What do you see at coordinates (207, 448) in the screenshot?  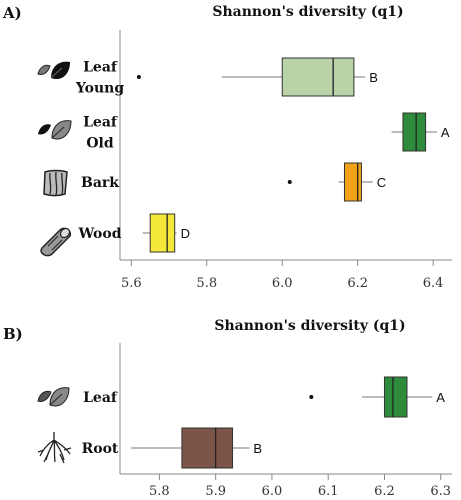 I see `panel-b-root-box` at bounding box center [207, 448].